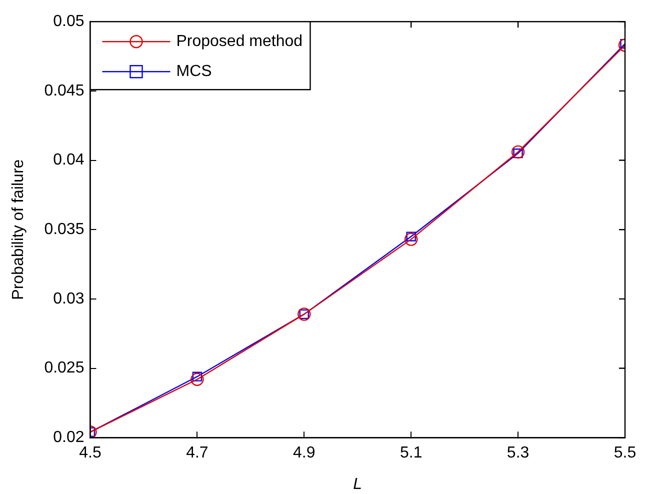 Image resolution: width=650 pixels, height=494 pixels. Describe the element at coordinates (194, 71) in the screenshot. I see `legend-label: MCS` at that location.